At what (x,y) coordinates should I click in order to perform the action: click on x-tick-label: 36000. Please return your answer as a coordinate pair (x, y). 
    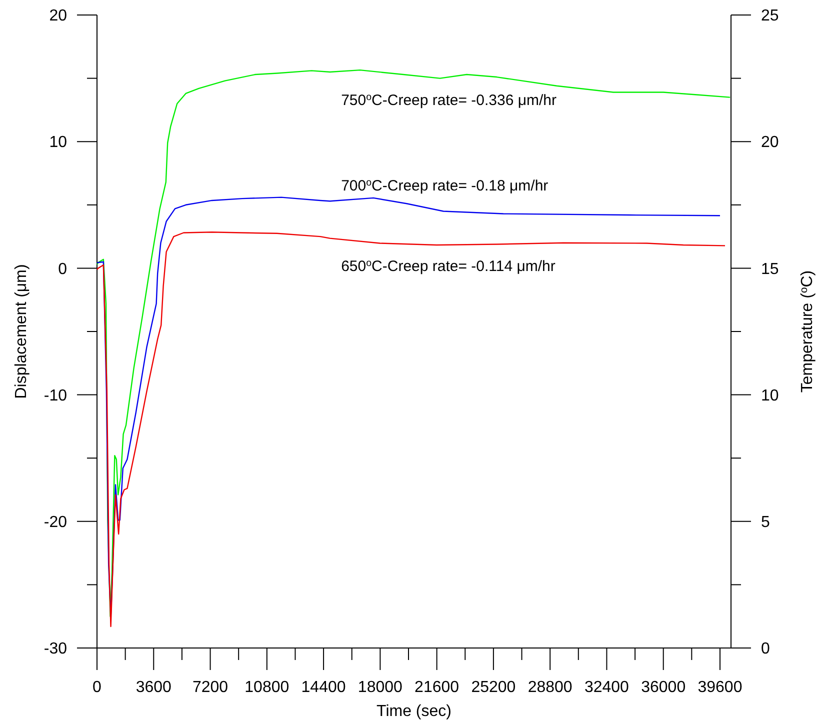
    Looking at the image, I should click on (663, 687).